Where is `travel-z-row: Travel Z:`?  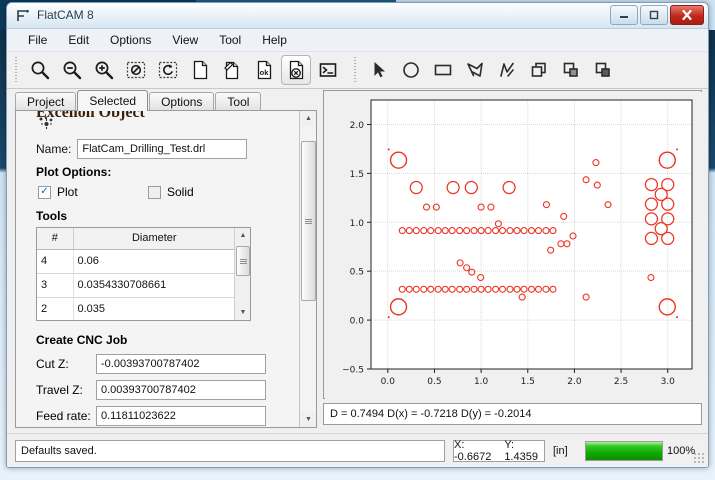 travel-z-row: Travel Z: is located at coordinates (151, 390).